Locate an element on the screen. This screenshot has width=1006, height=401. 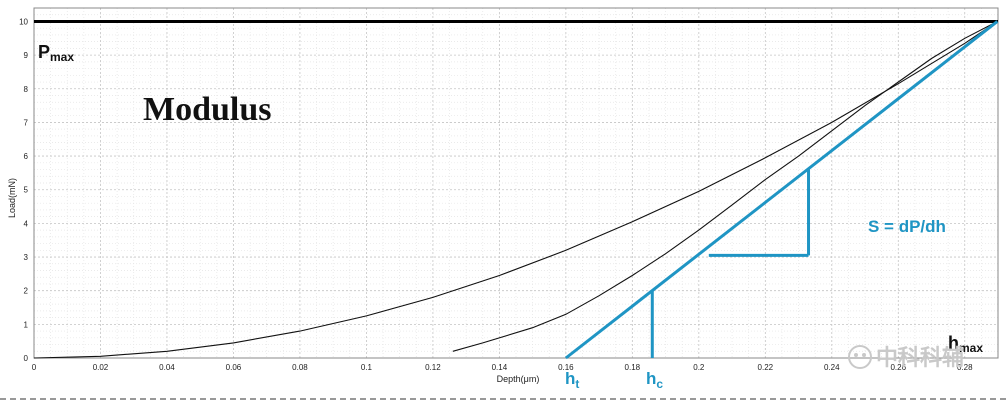
y-tick-label: 6 is located at coordinates (26, 156).